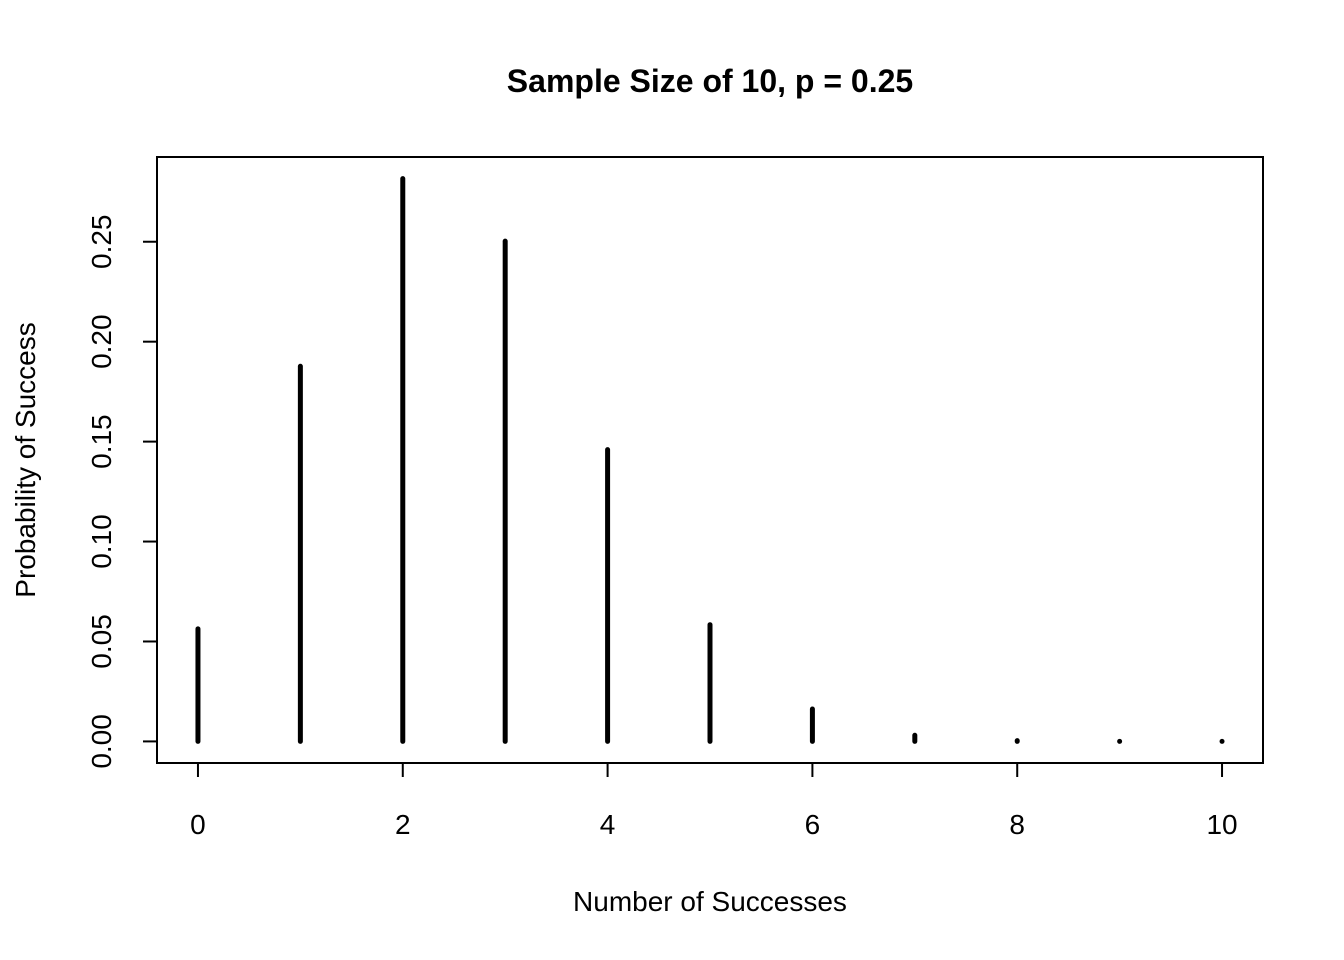 Image resolution: width=1344 pixels, height=960 pixels. I want to click on y-tick-label: 0.20, so click(101, 341).